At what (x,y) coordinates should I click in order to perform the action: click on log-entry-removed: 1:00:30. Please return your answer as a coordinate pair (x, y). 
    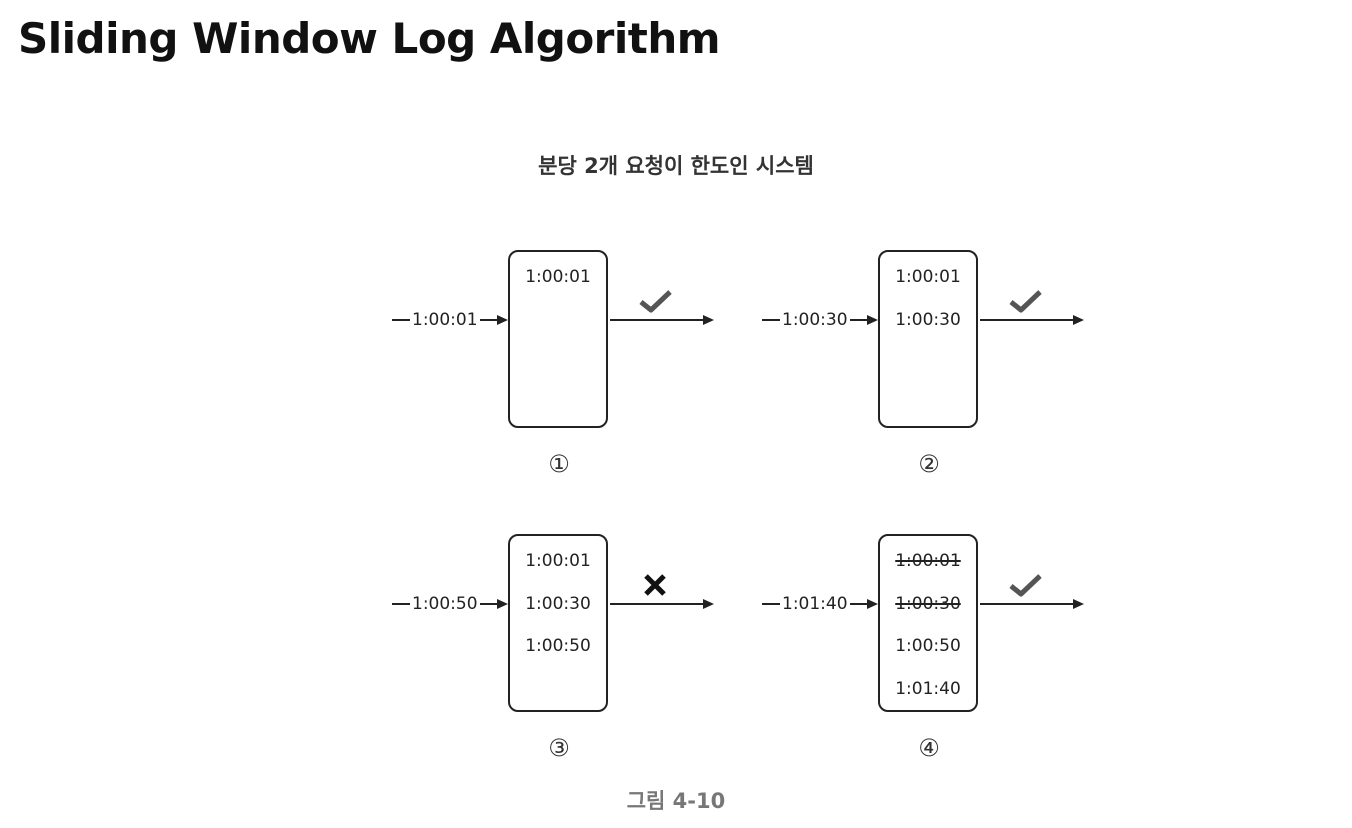
    Looking at the image, I should click on (928, 604).